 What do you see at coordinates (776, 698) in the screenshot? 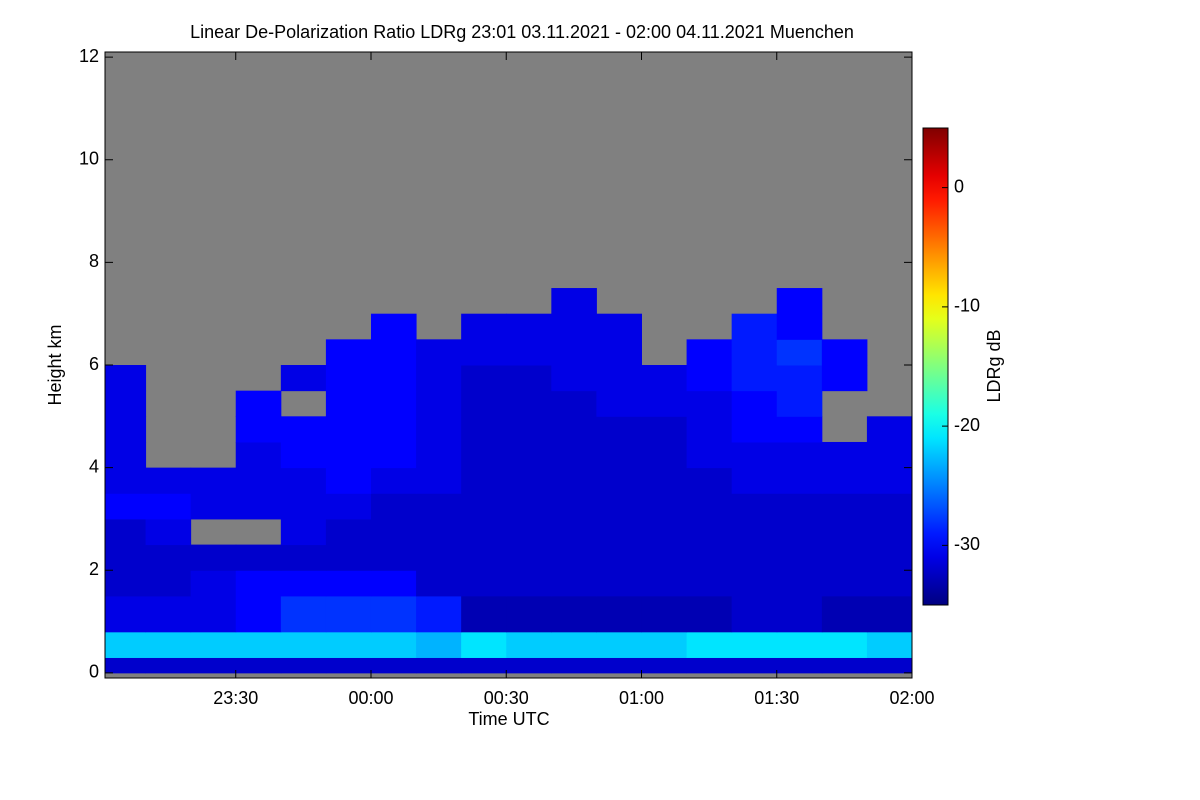
I see `x-tick-label: 01:30` at bounding box center [776, 698].